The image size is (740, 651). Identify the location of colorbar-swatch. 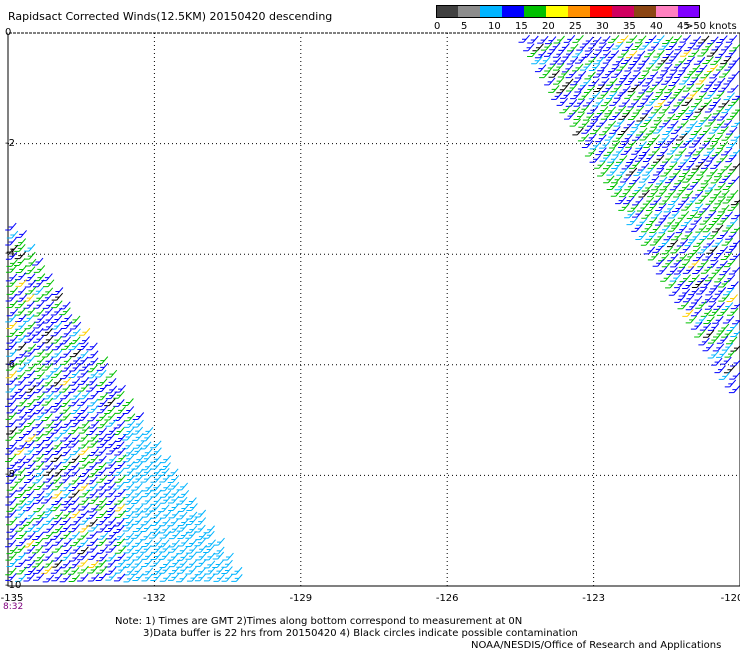
(623, 11).